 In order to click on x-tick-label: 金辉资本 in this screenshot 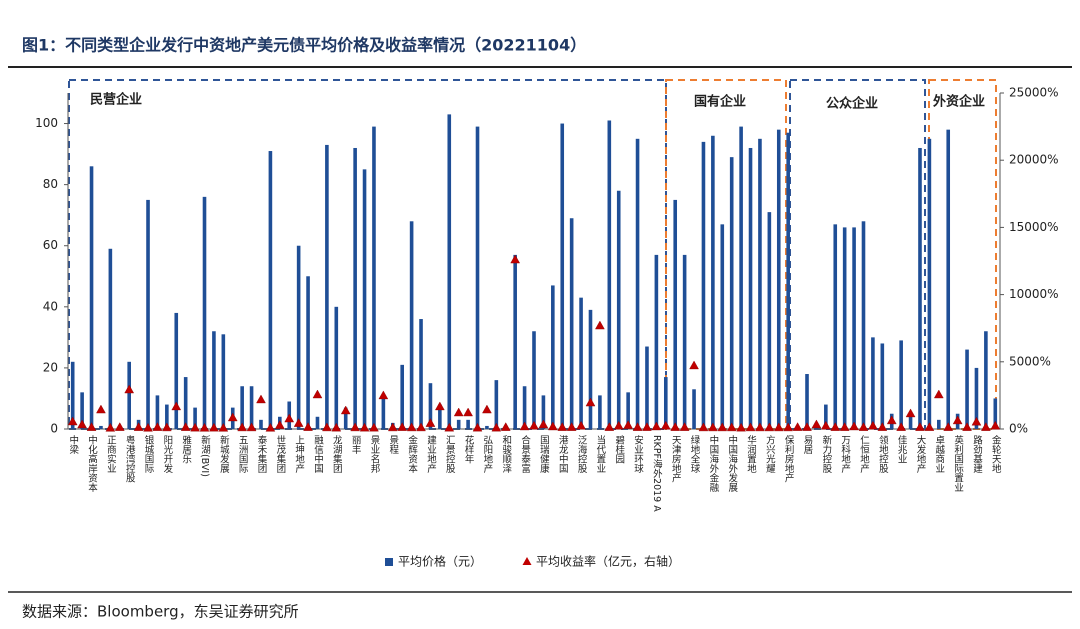, I will do `click(412, 454)`.